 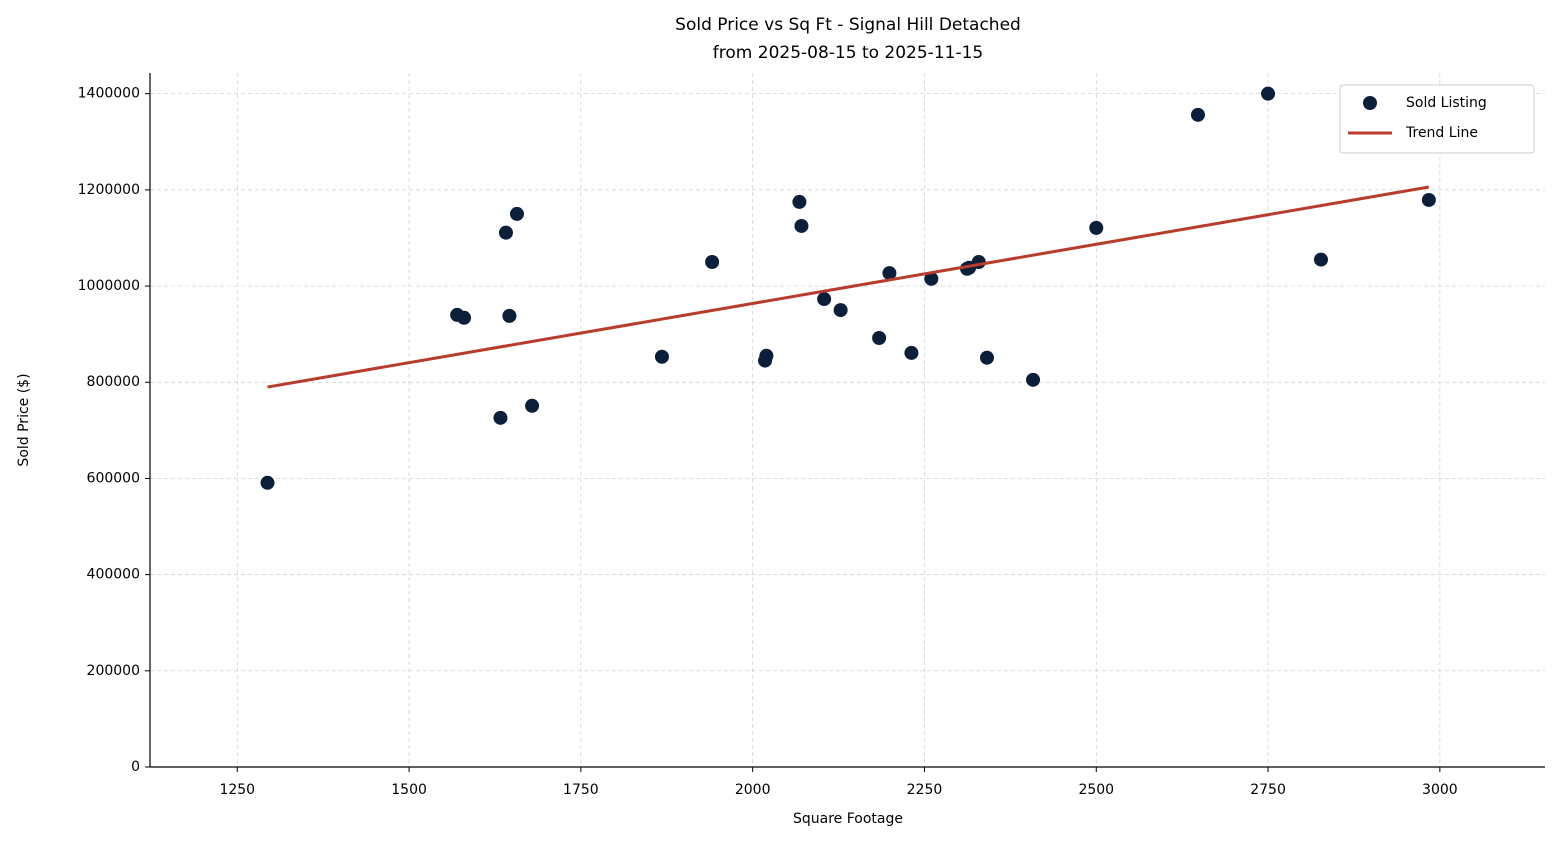 What do you see at coordinates (135, 767) in the screenshot?
I see `y-tick-label: 0` at bounding box center [135, 767].